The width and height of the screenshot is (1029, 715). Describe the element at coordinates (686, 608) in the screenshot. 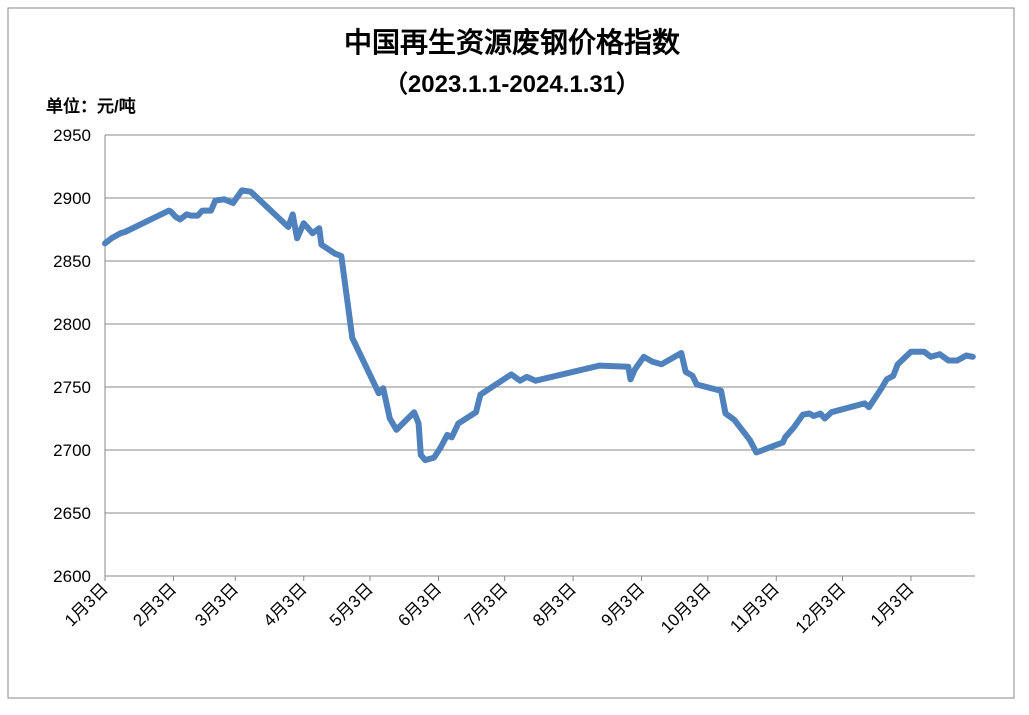

I see `x-tick-label: 10月3日` at that location.